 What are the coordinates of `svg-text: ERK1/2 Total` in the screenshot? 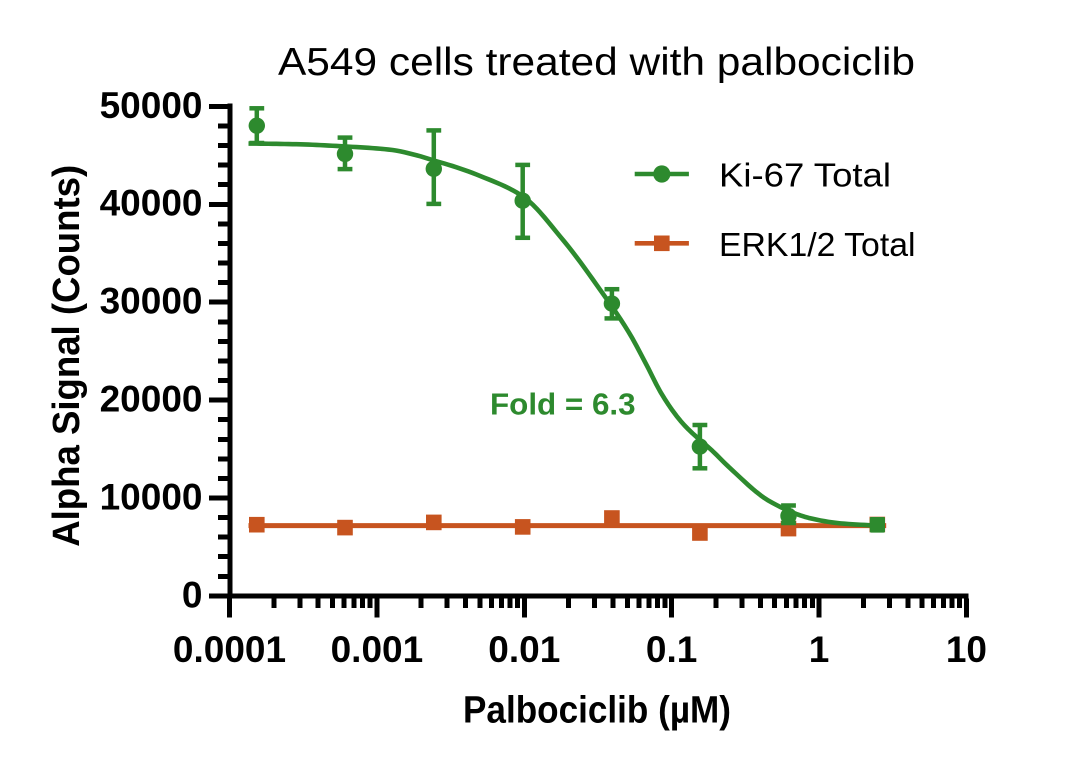 It's located at (817, 245).